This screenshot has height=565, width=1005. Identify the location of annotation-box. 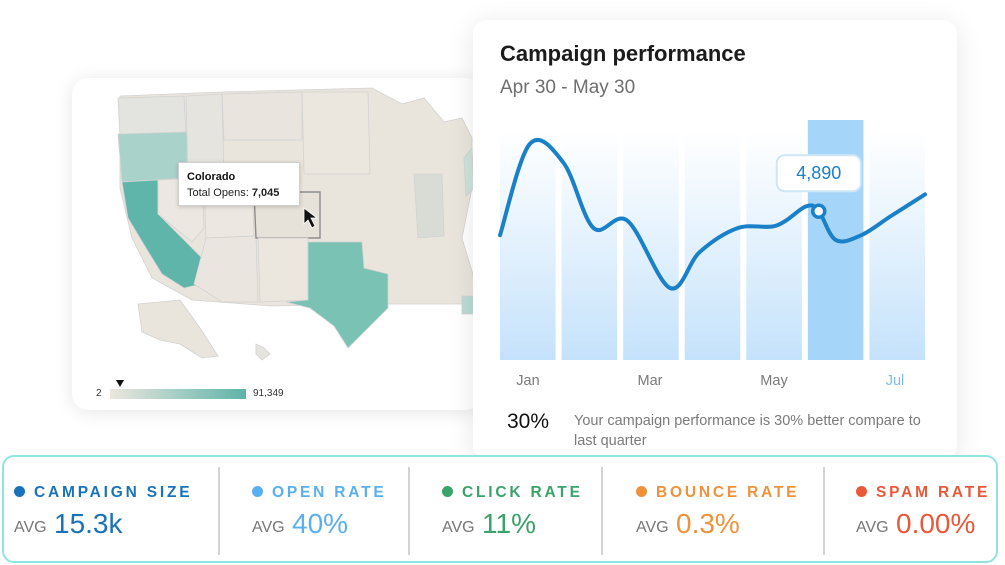
(818, 173).